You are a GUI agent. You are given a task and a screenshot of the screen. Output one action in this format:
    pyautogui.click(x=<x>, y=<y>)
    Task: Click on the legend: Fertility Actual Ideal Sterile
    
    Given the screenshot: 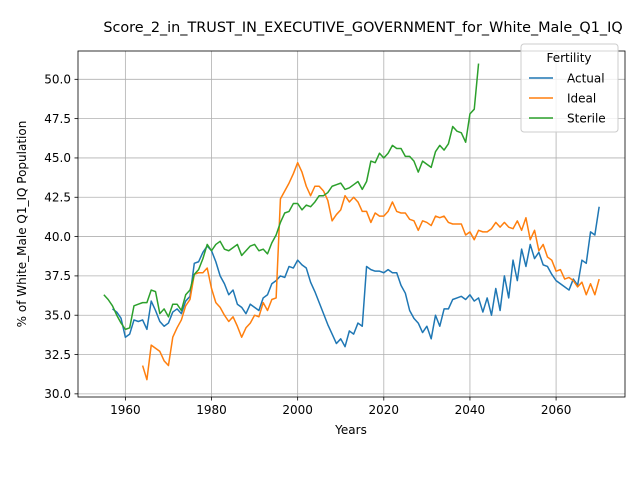 What is the action you would take?
    pyautogui.click(x=569, y=88)
    